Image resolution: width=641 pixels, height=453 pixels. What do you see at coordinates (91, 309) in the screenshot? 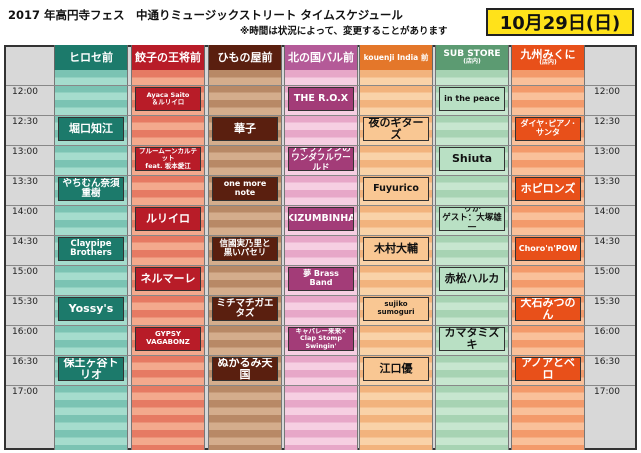
I see `performance-slot: Yossy's` at bounding box center [91, 309].